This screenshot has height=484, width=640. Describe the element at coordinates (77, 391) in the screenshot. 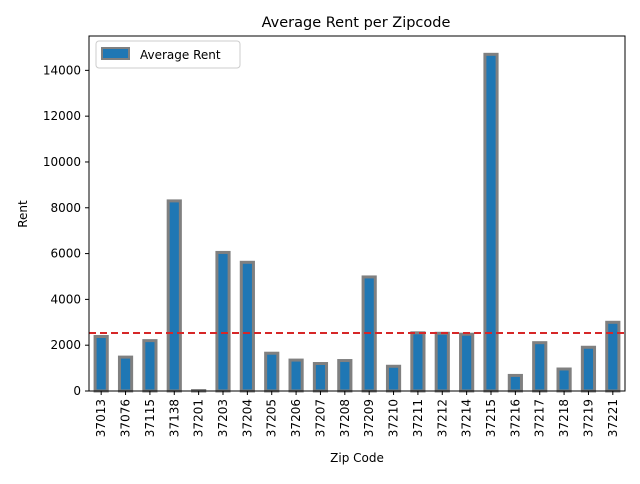

I see `y-tick-label: 0` at that location.